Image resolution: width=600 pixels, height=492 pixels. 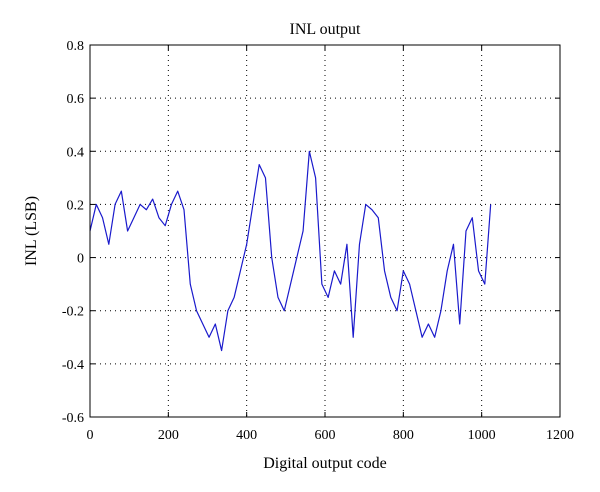 I want to click on y-tick-label: 0.6, so click(x=76, y=99).